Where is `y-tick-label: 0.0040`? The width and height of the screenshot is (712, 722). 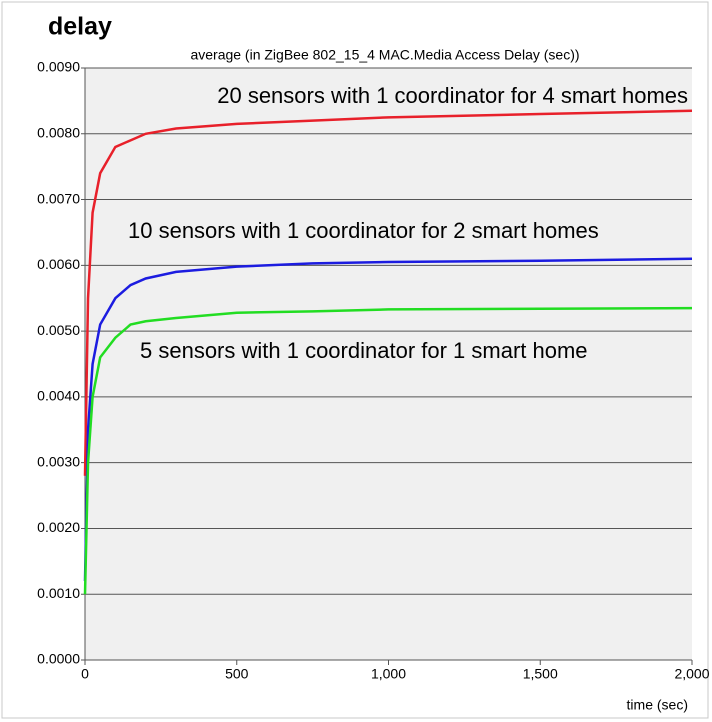
y-tick-label: 0.0040 is located at coordinates (58, 396).